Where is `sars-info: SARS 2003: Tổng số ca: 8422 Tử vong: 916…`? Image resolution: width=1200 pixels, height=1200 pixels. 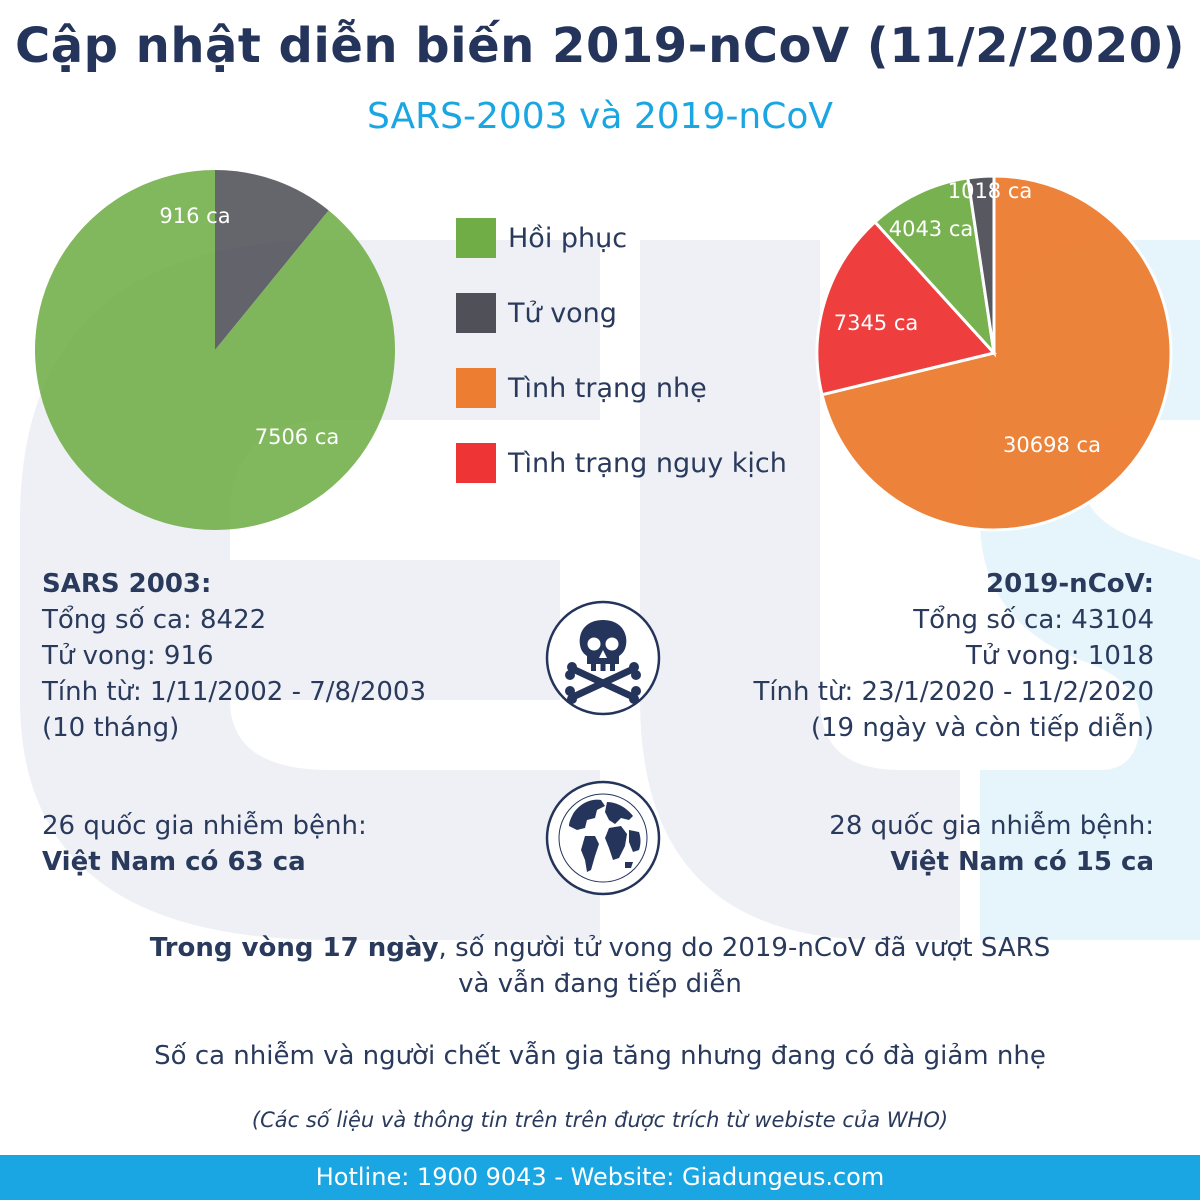 sars-info: SARS 2003: Tổng số ca: 8422 Tử vong: 916… is located at coordinates (234, 656).